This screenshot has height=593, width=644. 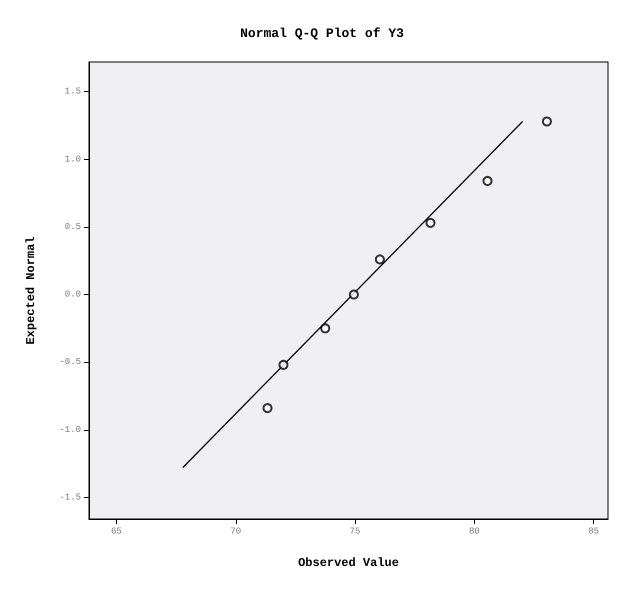 What do you see at coordinates (72, 91) in the screenshot?
I see `y-tick-label: 1.5` at bounding box center [72, 91].